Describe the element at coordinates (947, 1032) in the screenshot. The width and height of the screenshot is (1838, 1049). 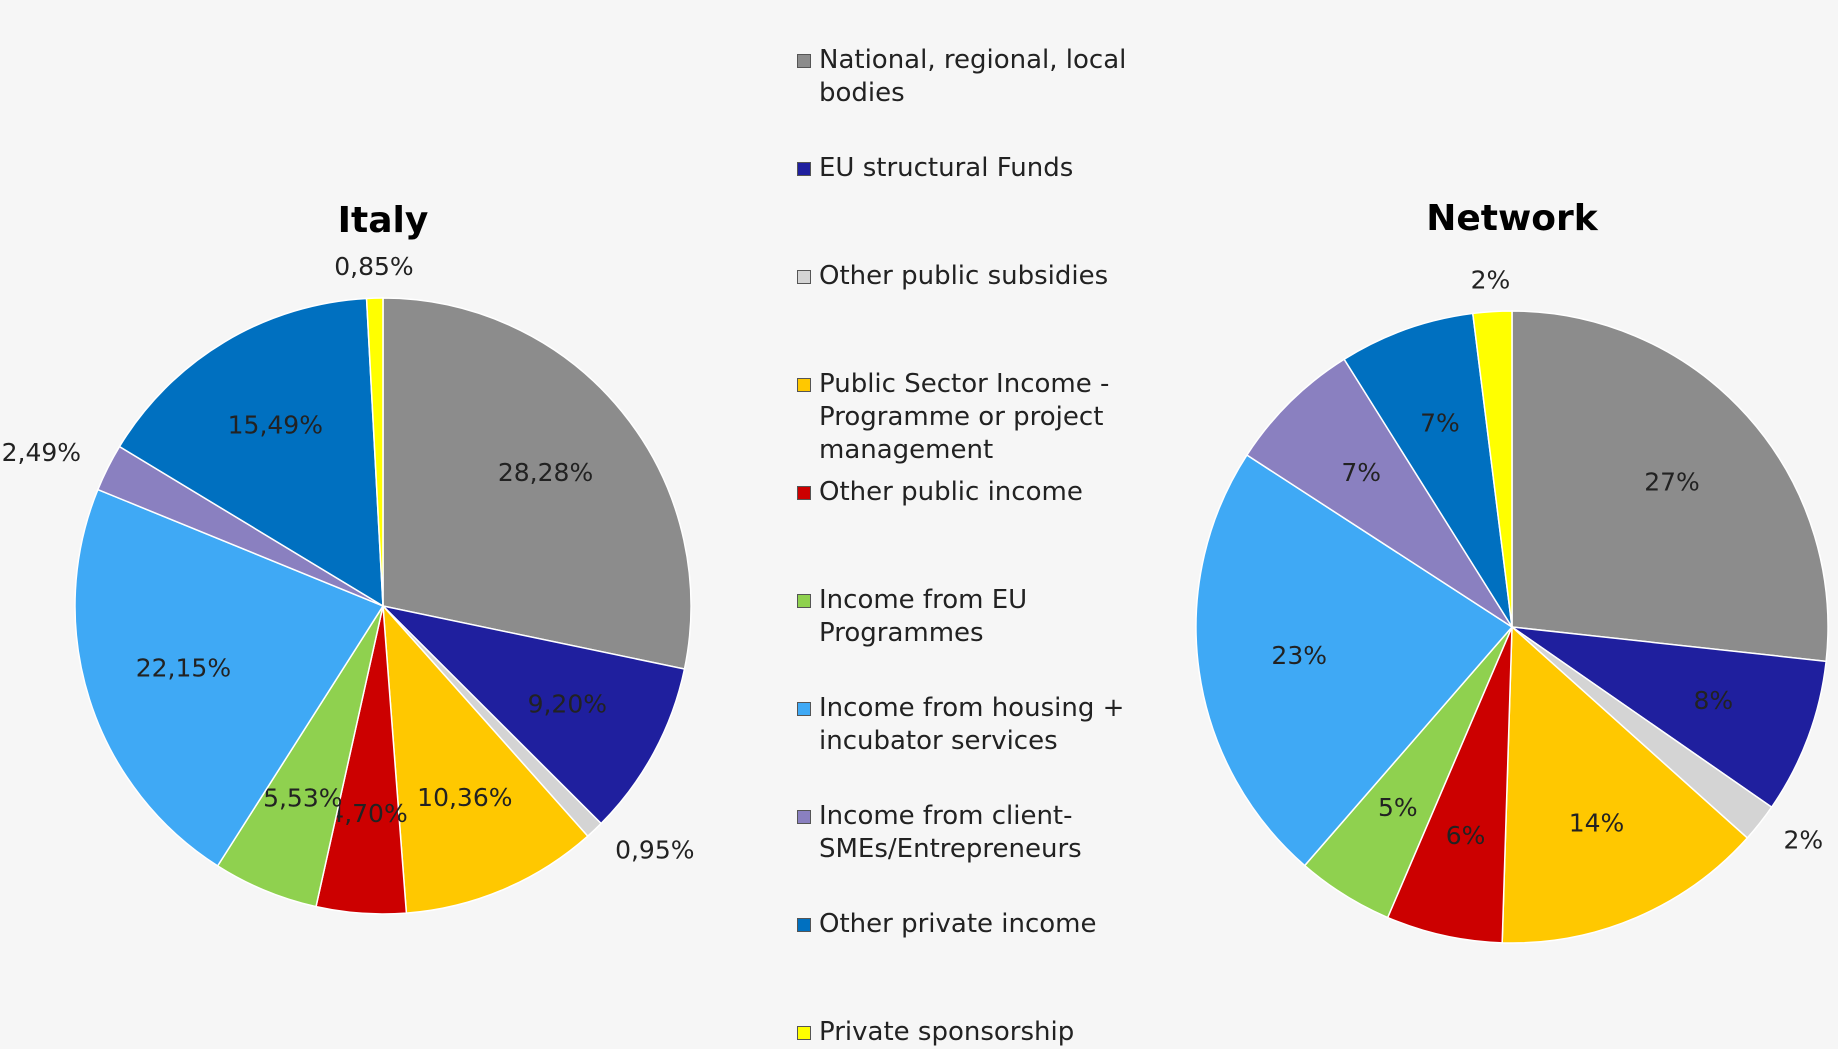
I see `legend-label: Private sponsorship` at that location.